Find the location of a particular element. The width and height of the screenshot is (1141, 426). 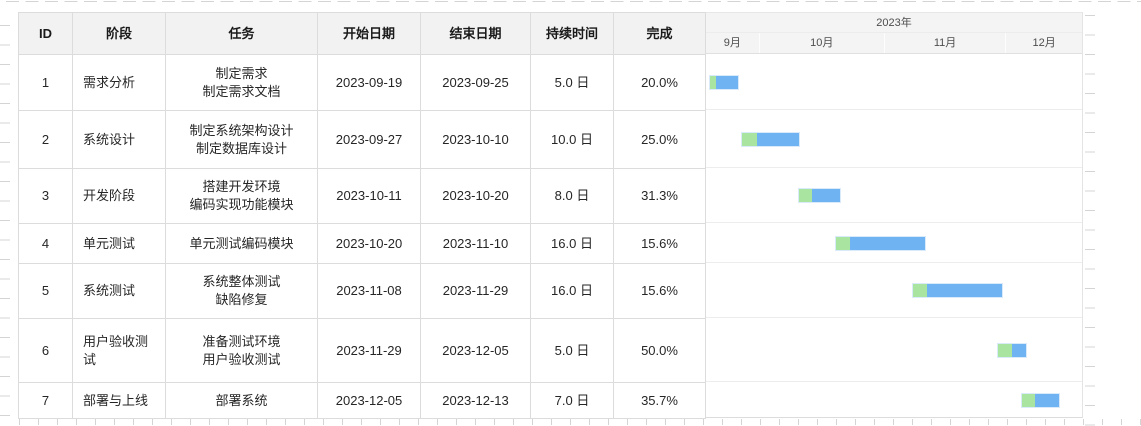

cell-id: 1 is located at coordinates (45, 82).